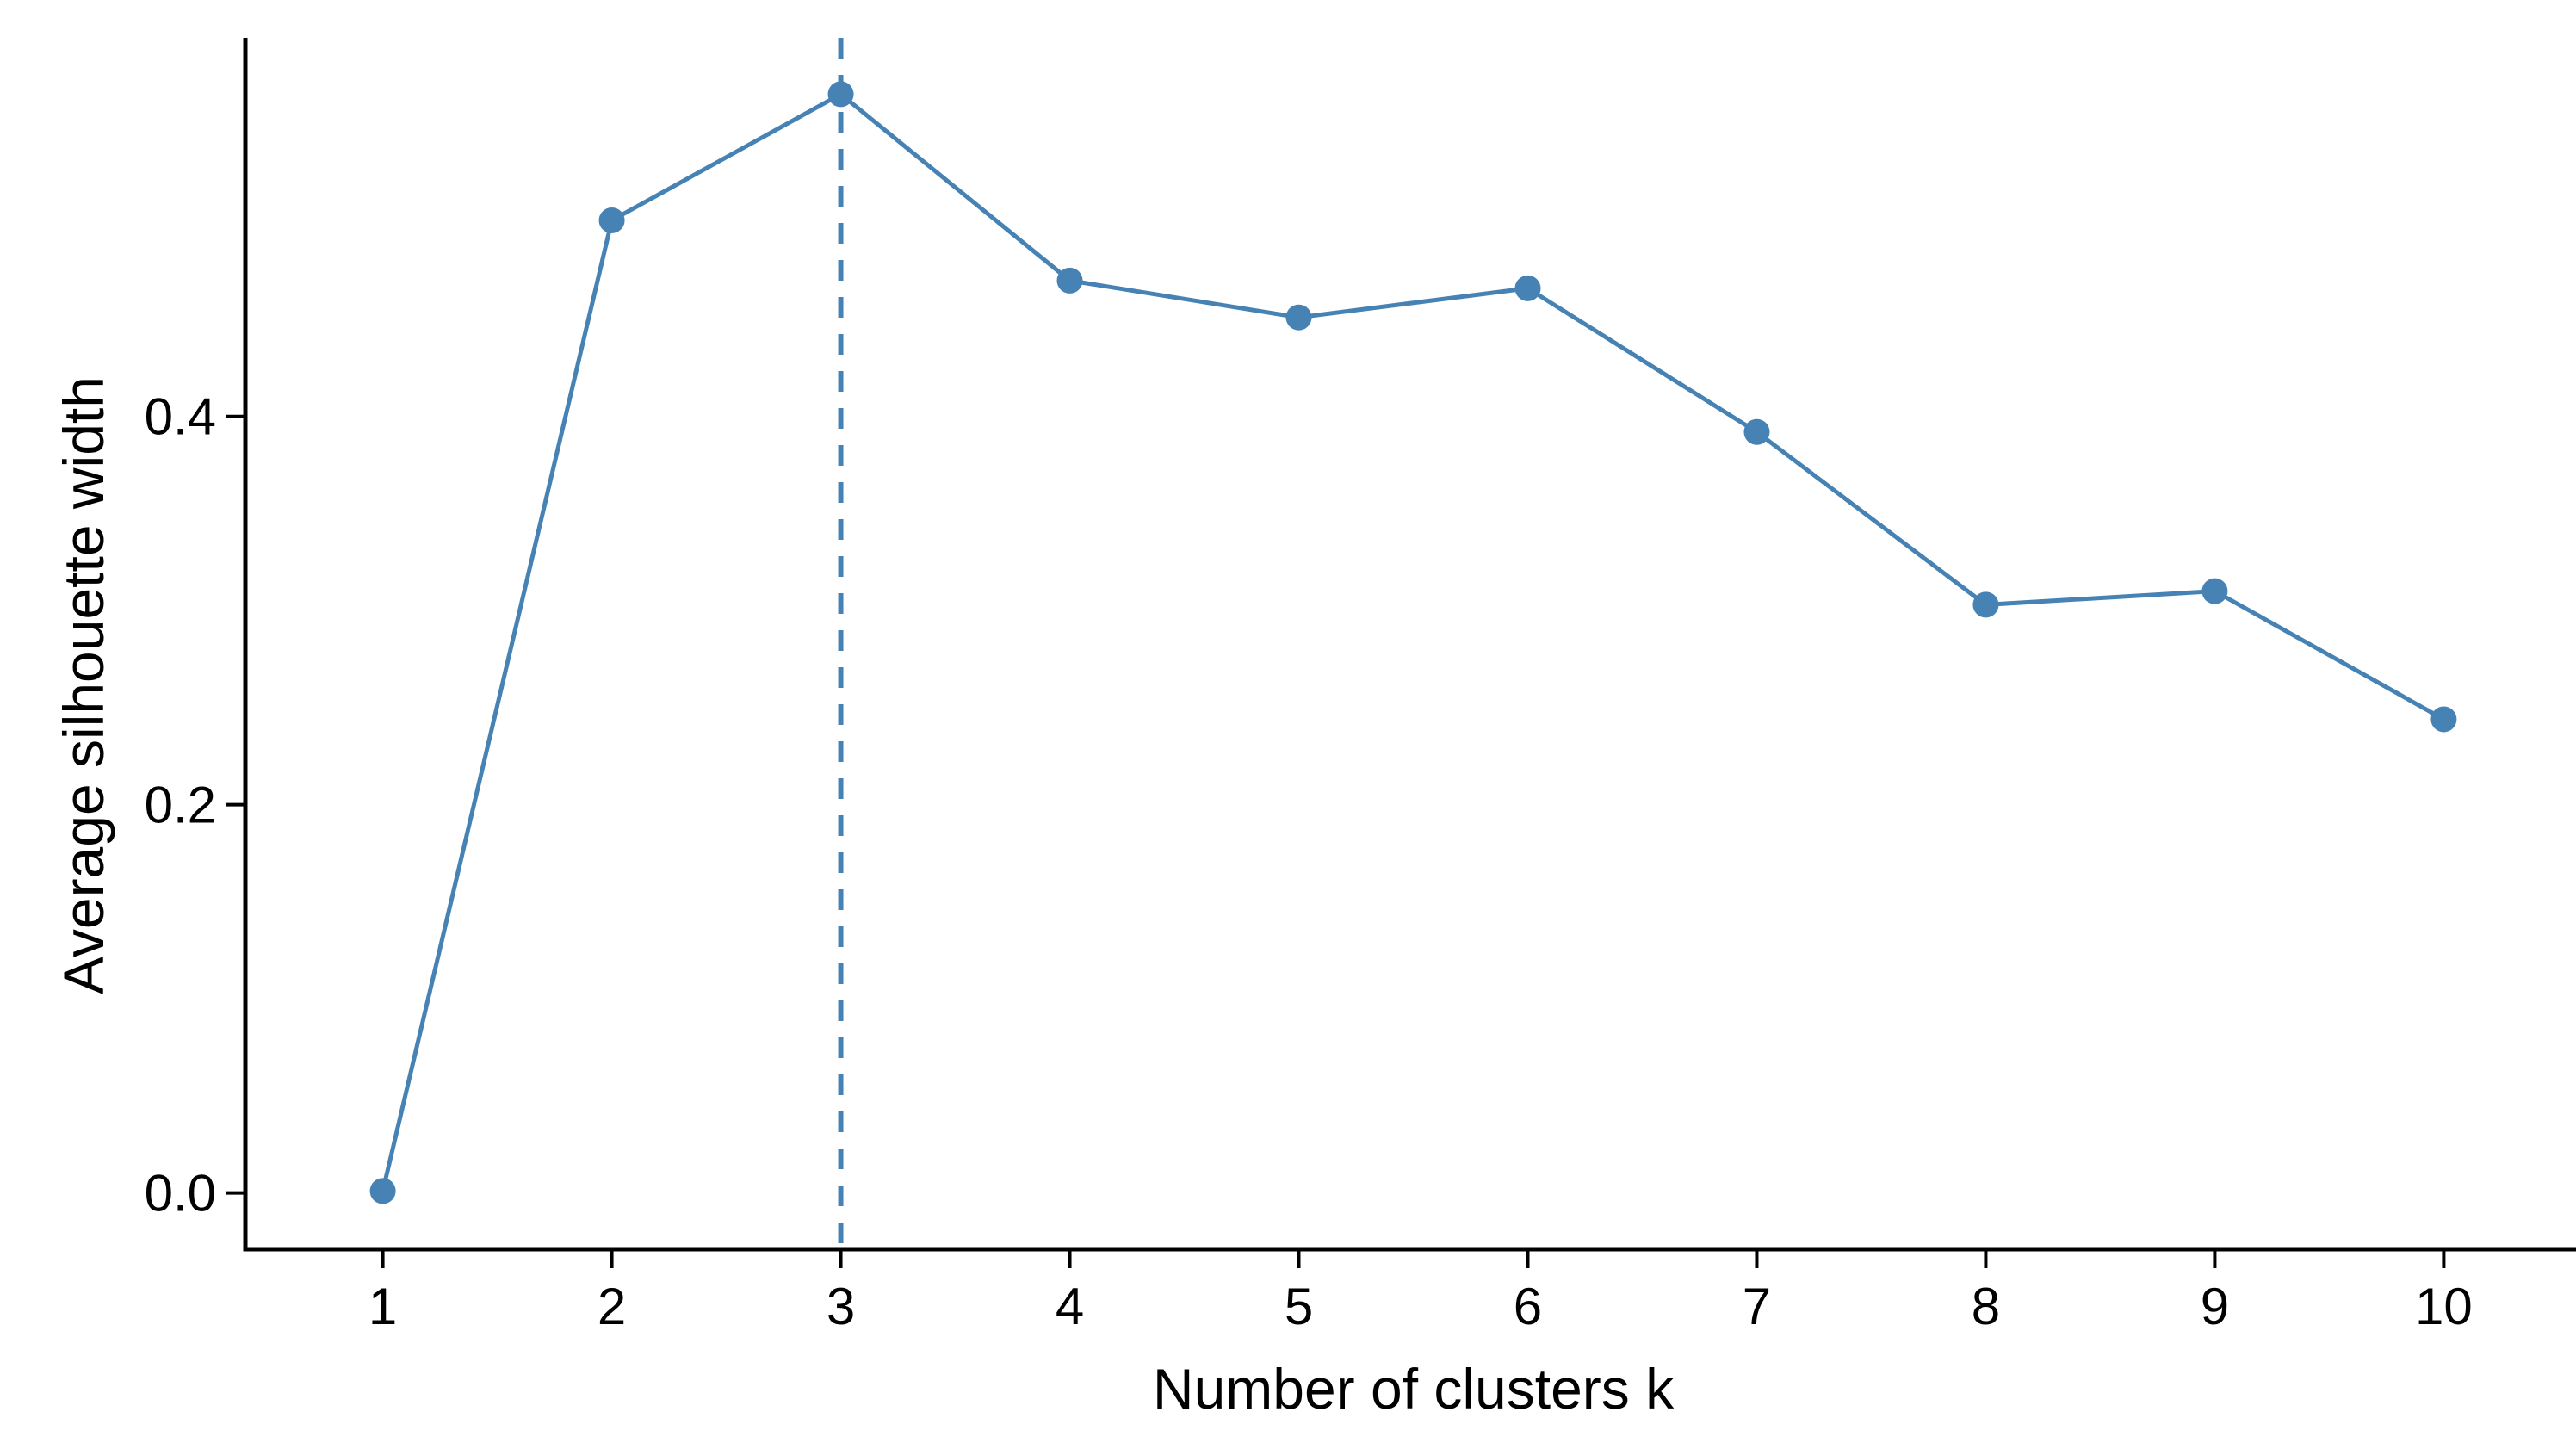  What do you see at coordinates (1757, 1306) in the screenshot?
I see `x-tick-label: 7` at bounding box center [1757, 1306].